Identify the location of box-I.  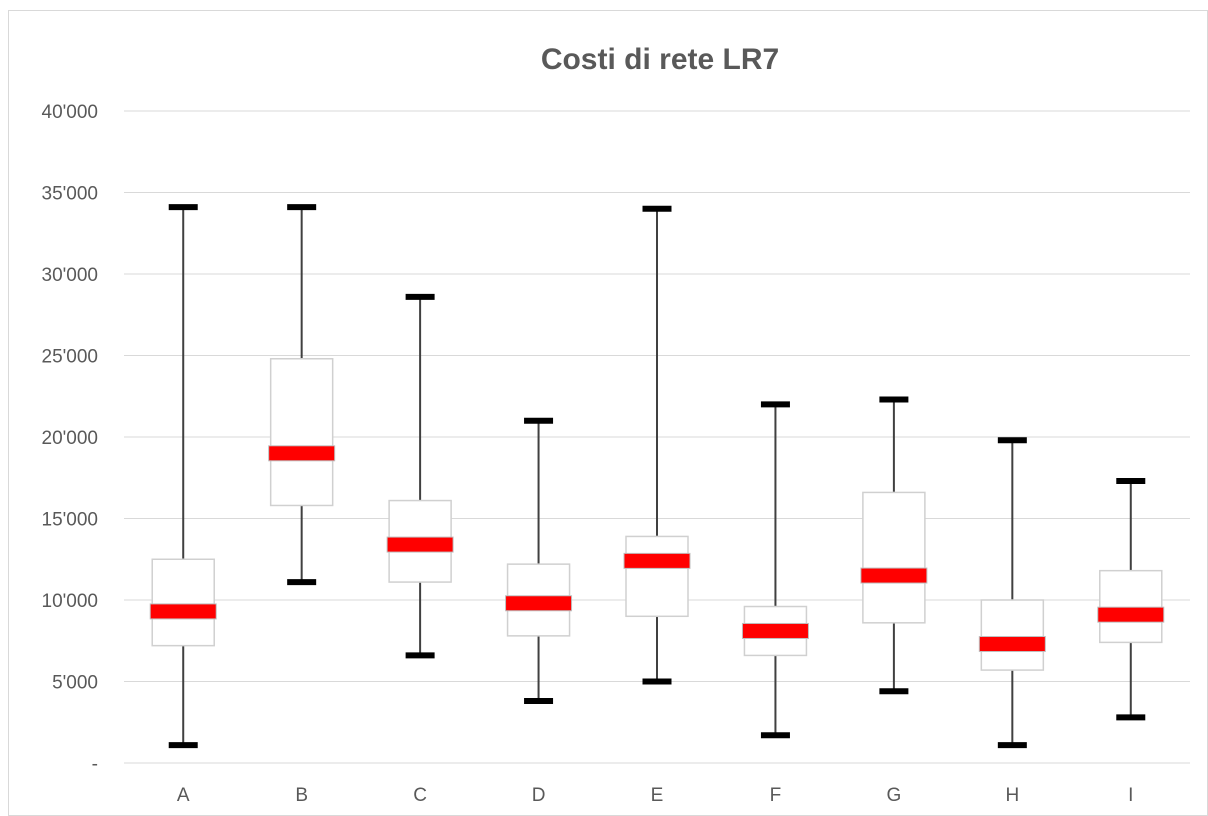
(1131, 599).